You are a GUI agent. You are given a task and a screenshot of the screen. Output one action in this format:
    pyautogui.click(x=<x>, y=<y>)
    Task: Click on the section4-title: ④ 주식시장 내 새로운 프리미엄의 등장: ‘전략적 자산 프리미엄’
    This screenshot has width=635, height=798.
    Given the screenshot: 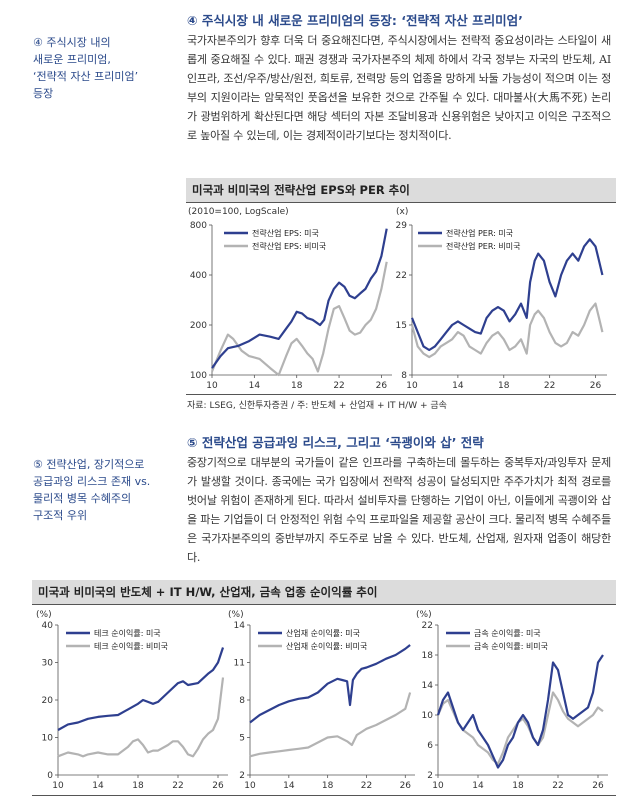 What is the action you would take?
    pyautogui.click(x=355, y=20)
    